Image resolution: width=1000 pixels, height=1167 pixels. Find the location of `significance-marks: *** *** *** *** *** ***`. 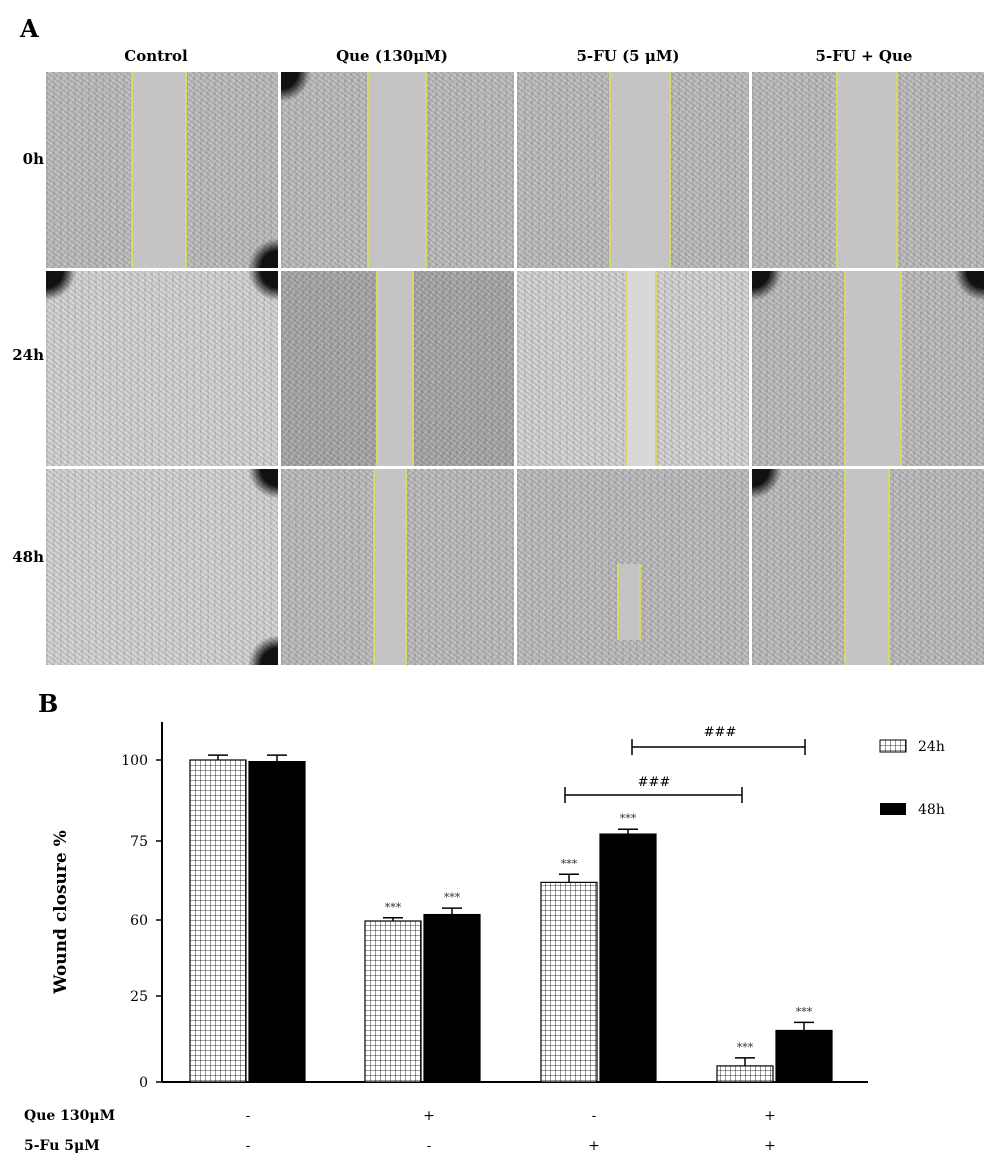

significance-marks: *** *** *** *** *** *** is located at coordinates (599, 933).